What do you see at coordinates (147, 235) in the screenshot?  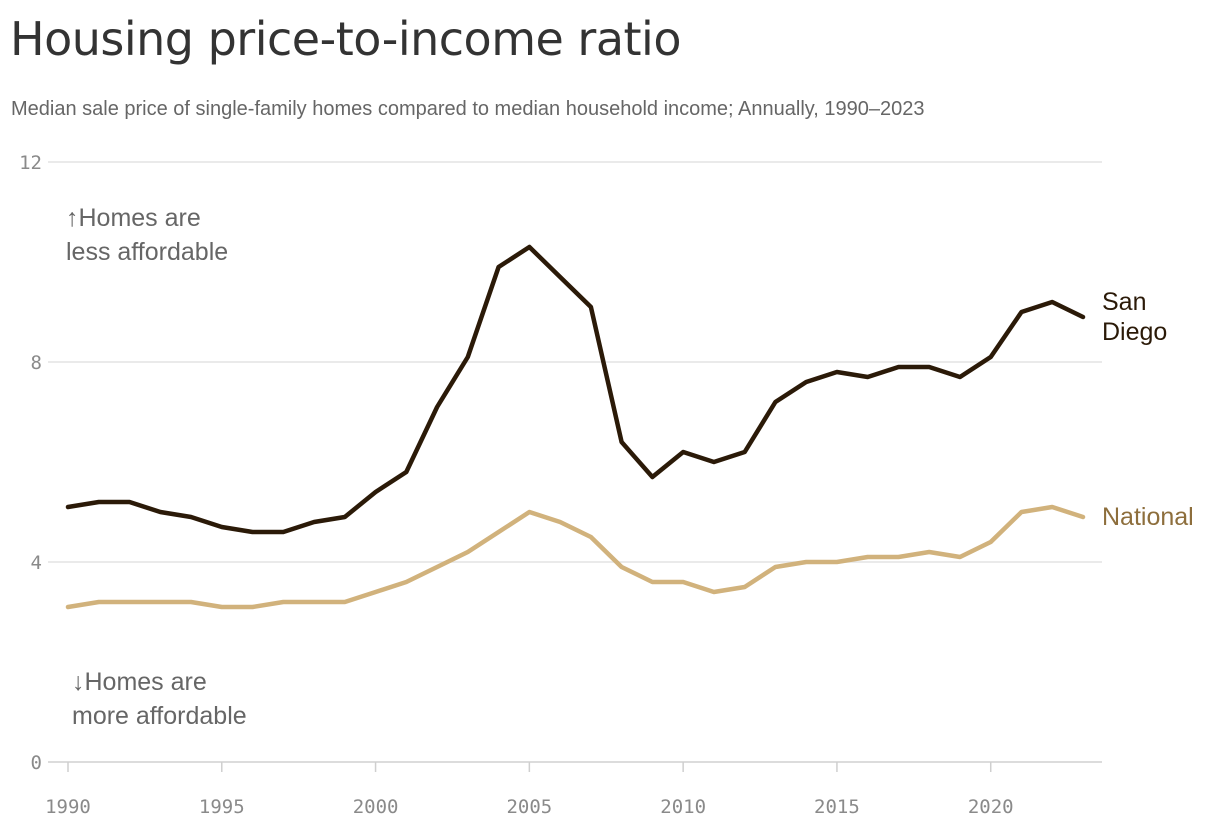 I see `annotation-less-affordable: ↑Homes are less affordable` at bounding box center [147, 235].